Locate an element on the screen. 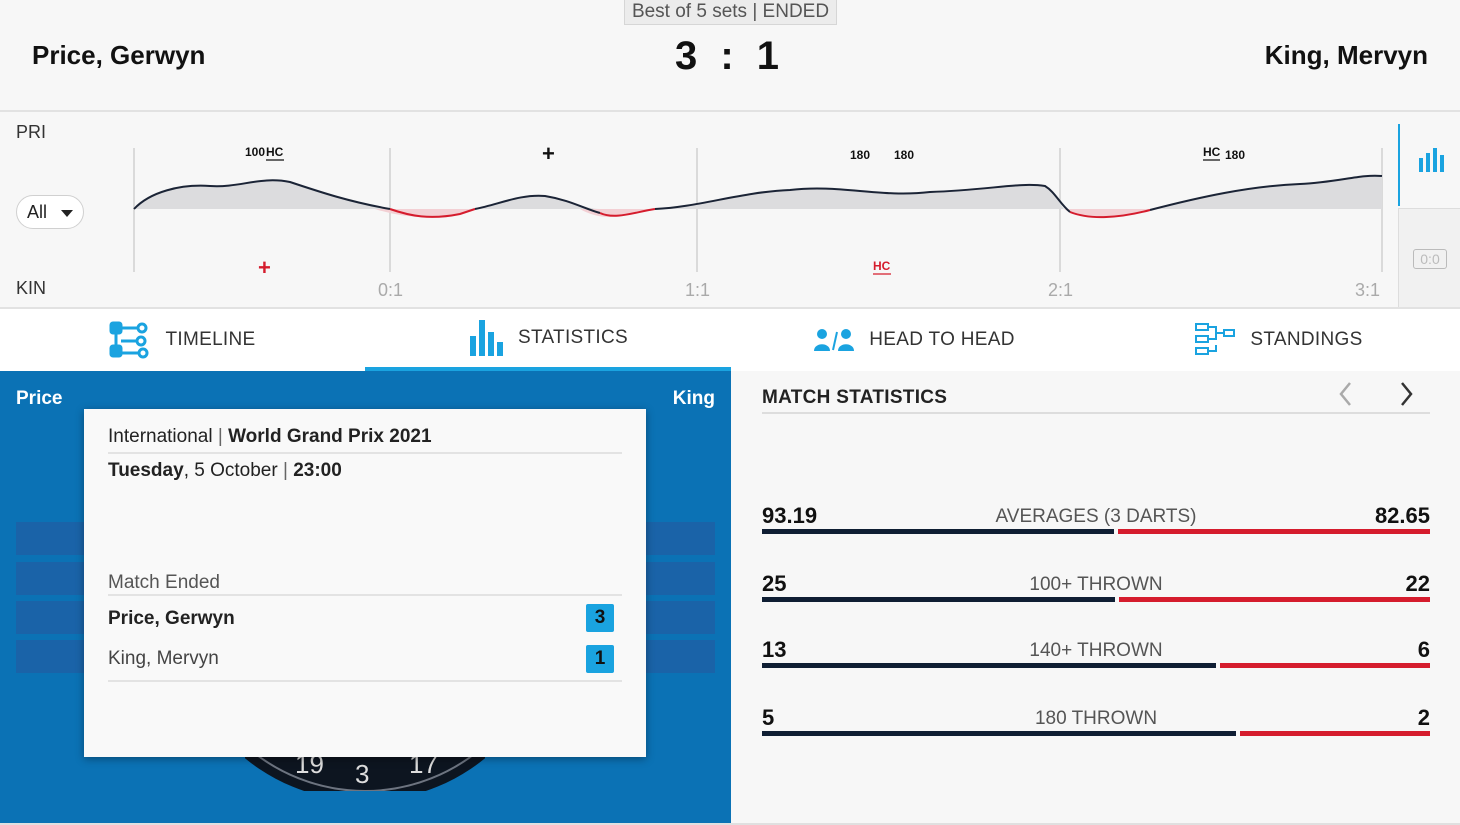 The width and height of the screenshot is (1460, 825). stat-row: 25 100+ THROWN 22 is located at coordinates (1096, 596).